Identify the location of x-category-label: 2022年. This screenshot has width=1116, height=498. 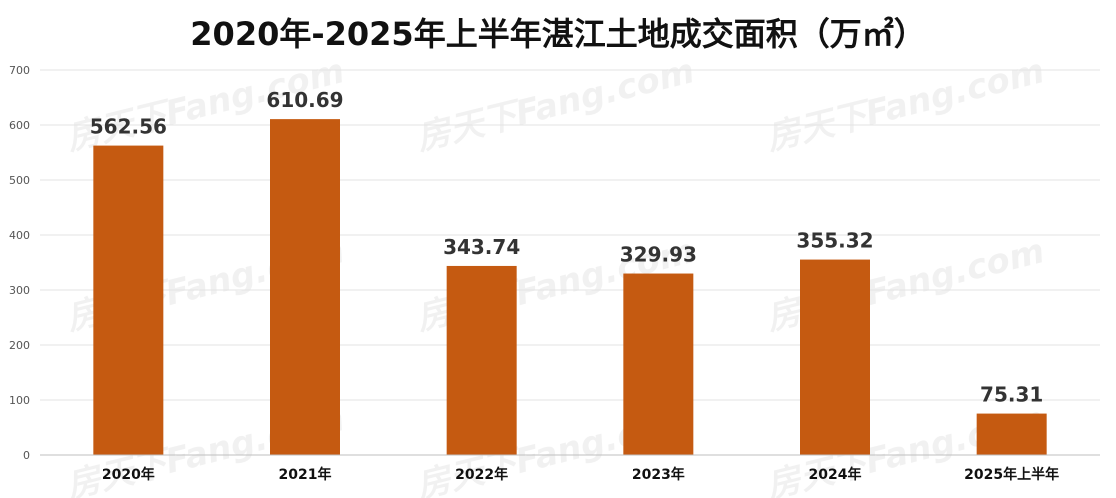
(481, 474).